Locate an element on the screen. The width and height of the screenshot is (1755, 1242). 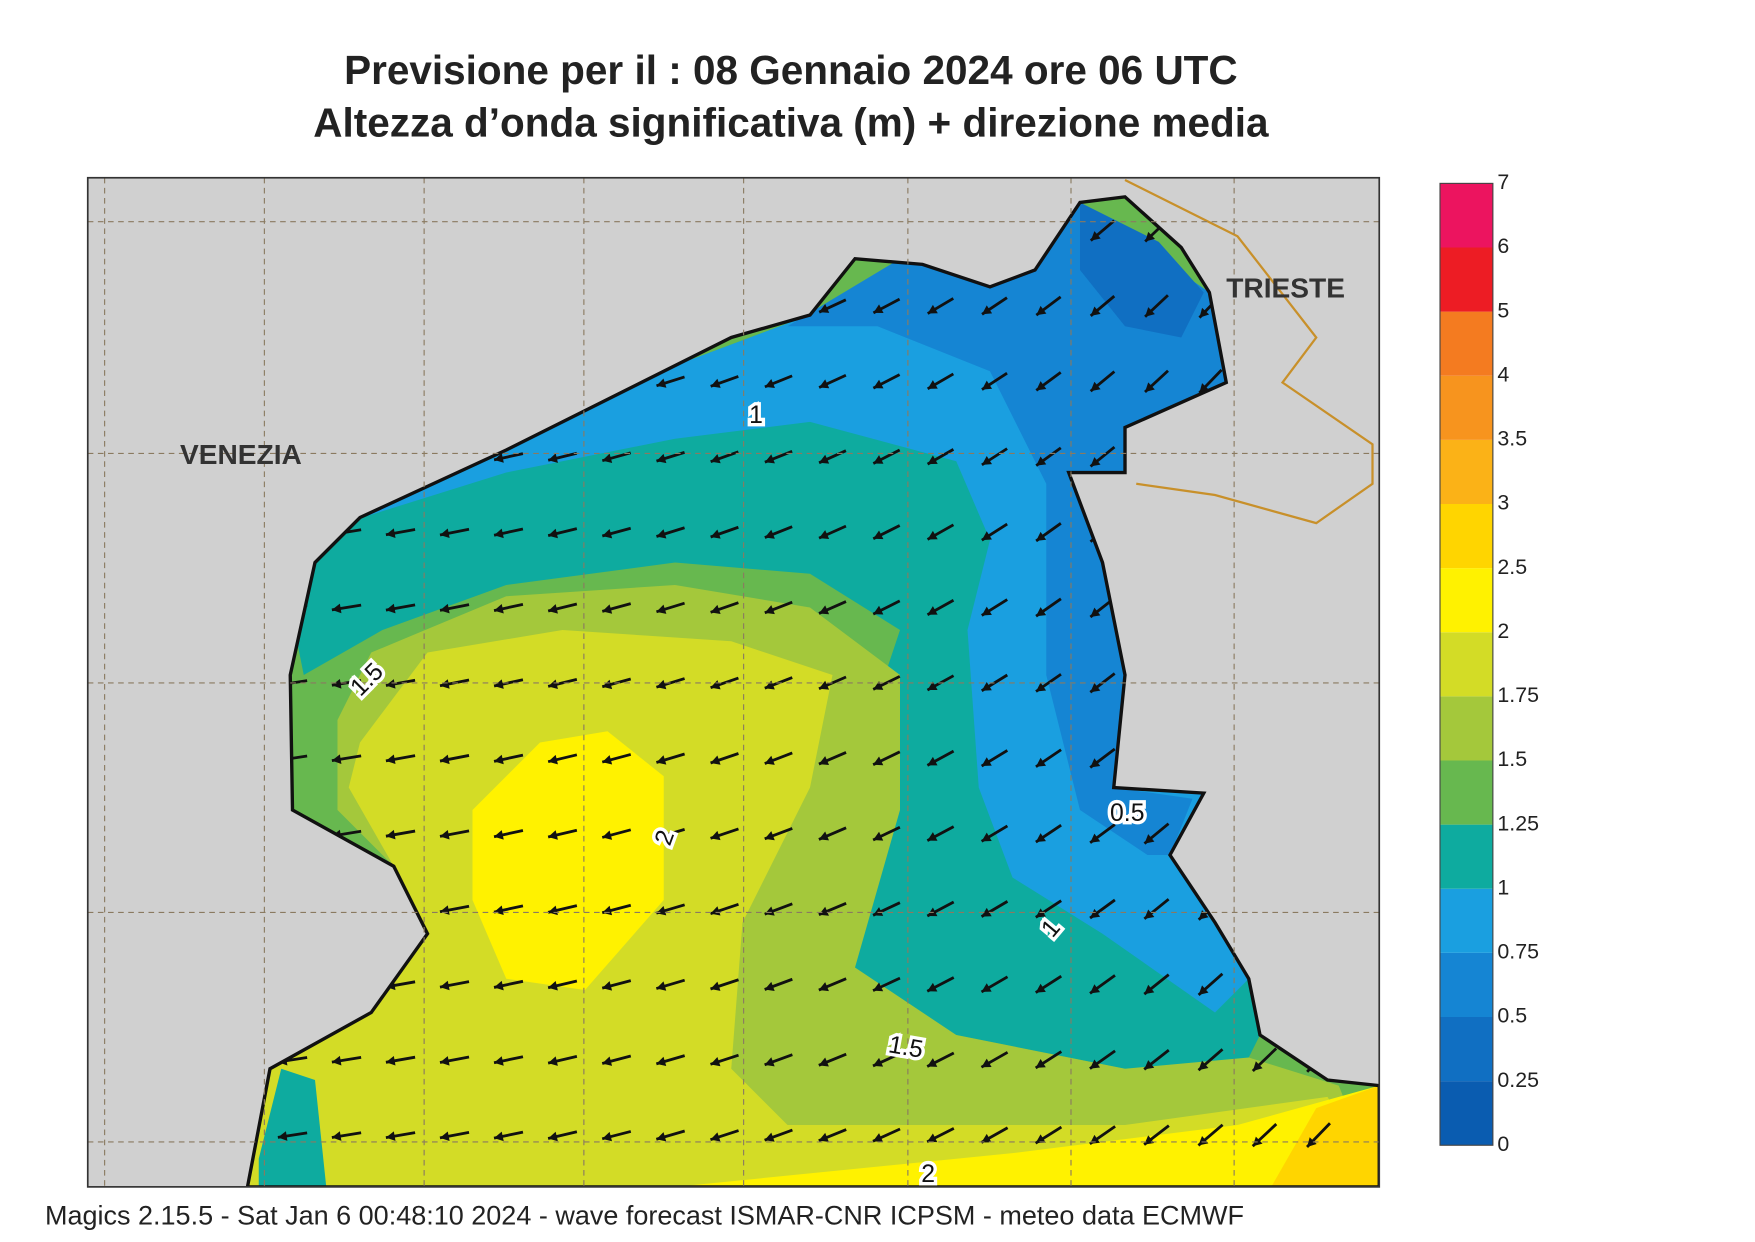
city-label: TRIESTE is located at coordinates (1285, 288).